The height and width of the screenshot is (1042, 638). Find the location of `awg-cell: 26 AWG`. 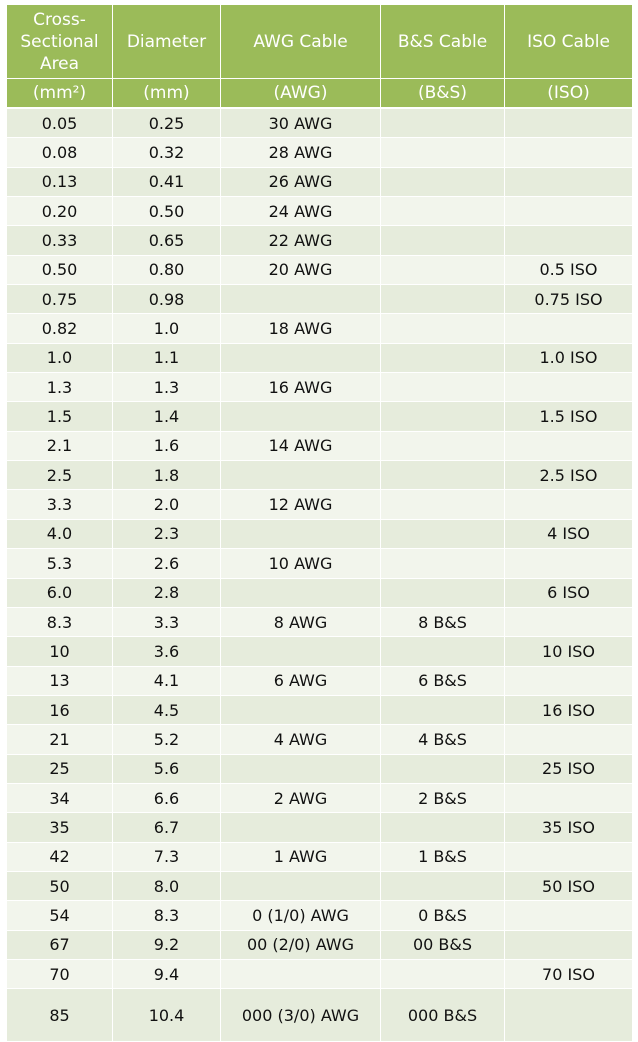

awg-cell: 26 AWG is located at coordinates (300, 182).